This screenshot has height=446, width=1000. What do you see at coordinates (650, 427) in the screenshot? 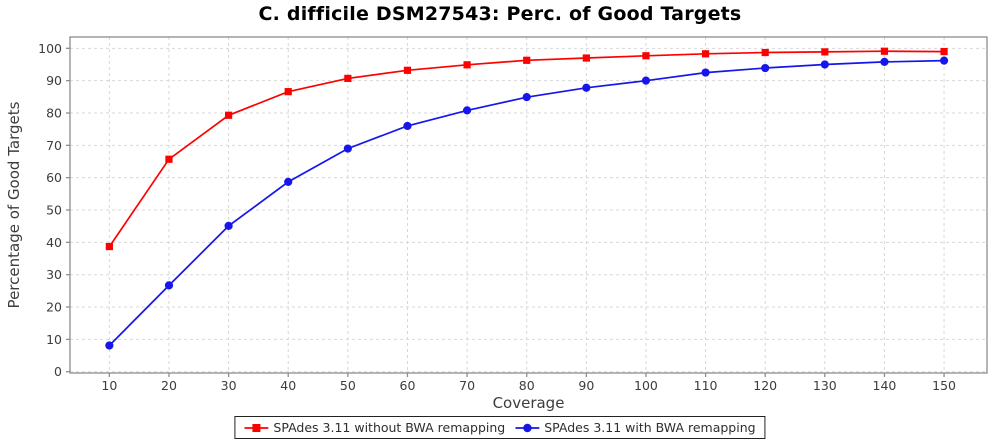
I see `legend-label-with-bwa: SPAdes 3.11 with BWA remapping` at bounding box center [650, 427].